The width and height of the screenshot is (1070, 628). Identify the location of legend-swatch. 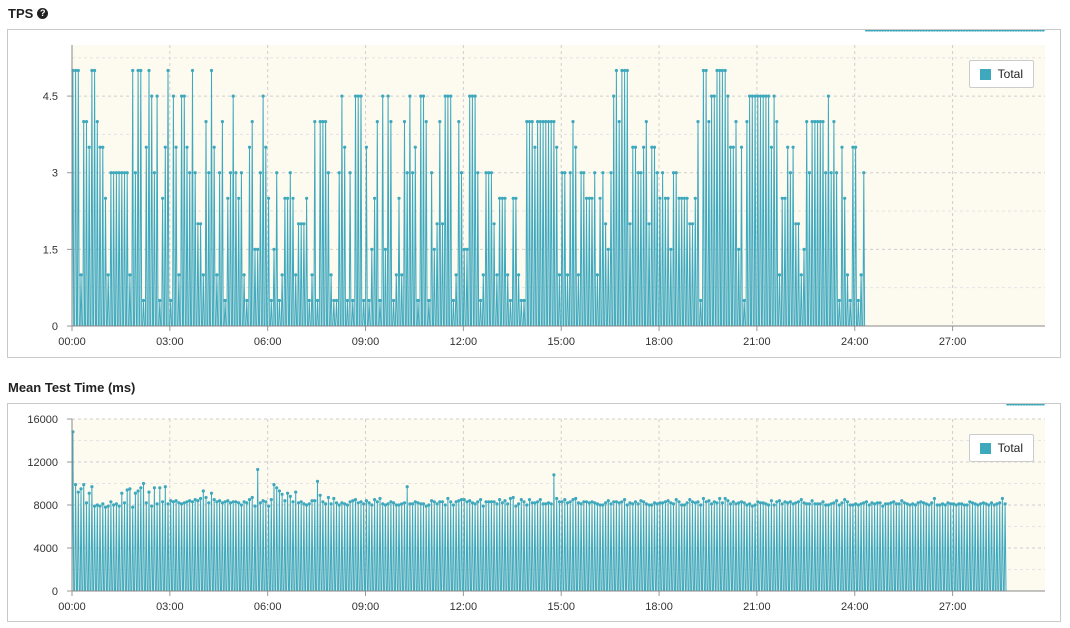
(985, 74).